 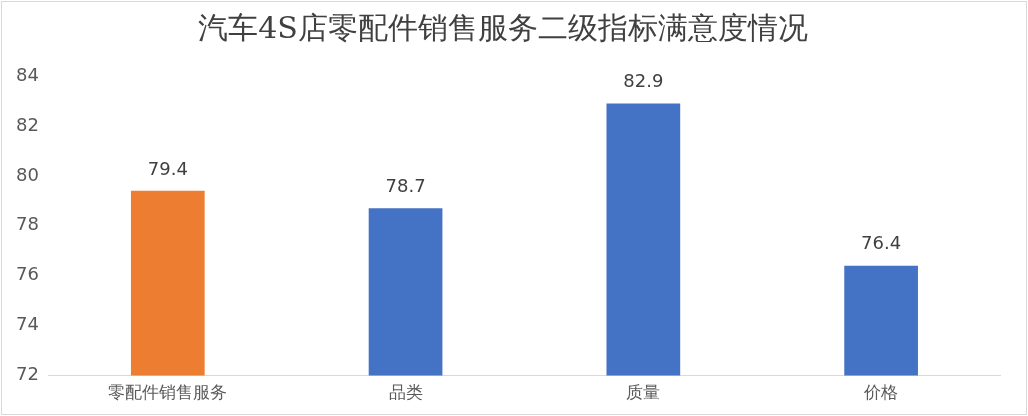 I want to click on y-tick-label: 80, so click(x=27, y=174).